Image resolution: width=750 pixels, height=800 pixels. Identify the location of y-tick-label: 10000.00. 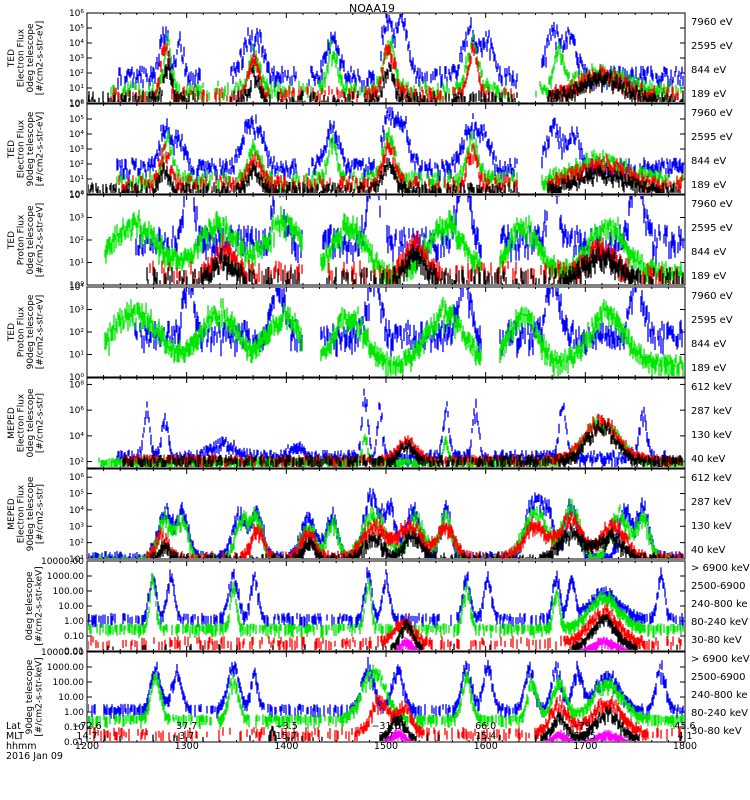
(62, 653).